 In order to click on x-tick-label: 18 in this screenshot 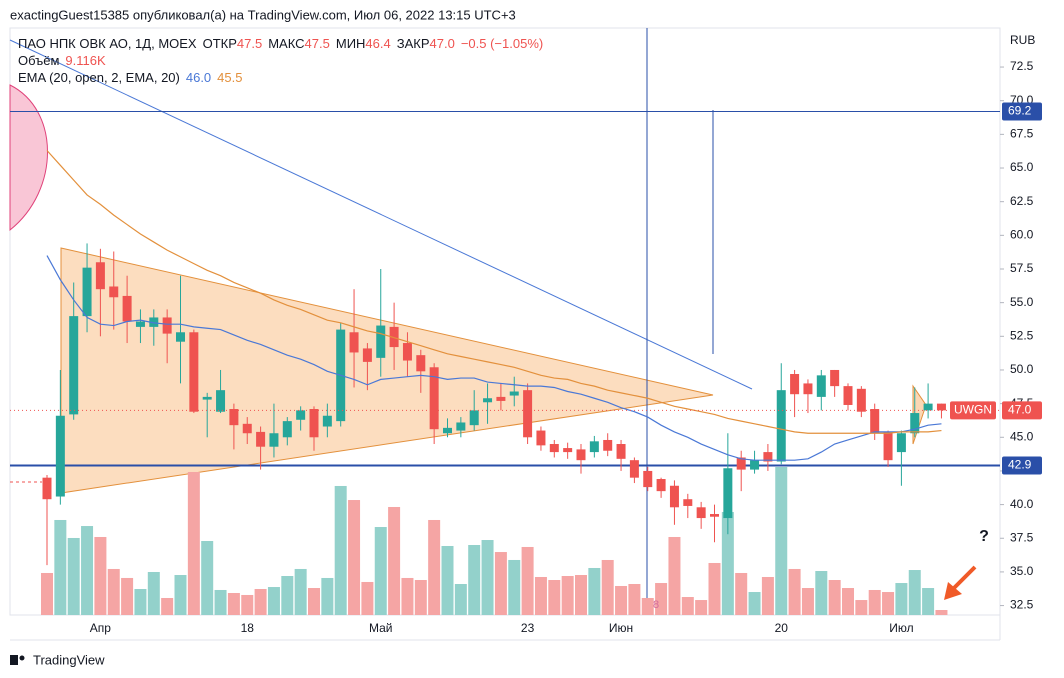, I will do `click(248, 628)`.